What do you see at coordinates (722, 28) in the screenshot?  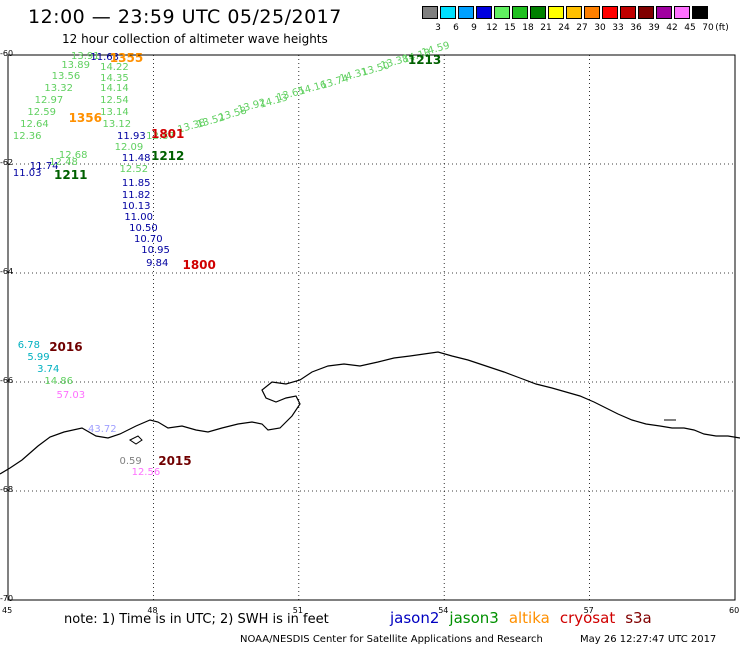 I see `scale-unit: (ft)` at bounding box center [722, 28].